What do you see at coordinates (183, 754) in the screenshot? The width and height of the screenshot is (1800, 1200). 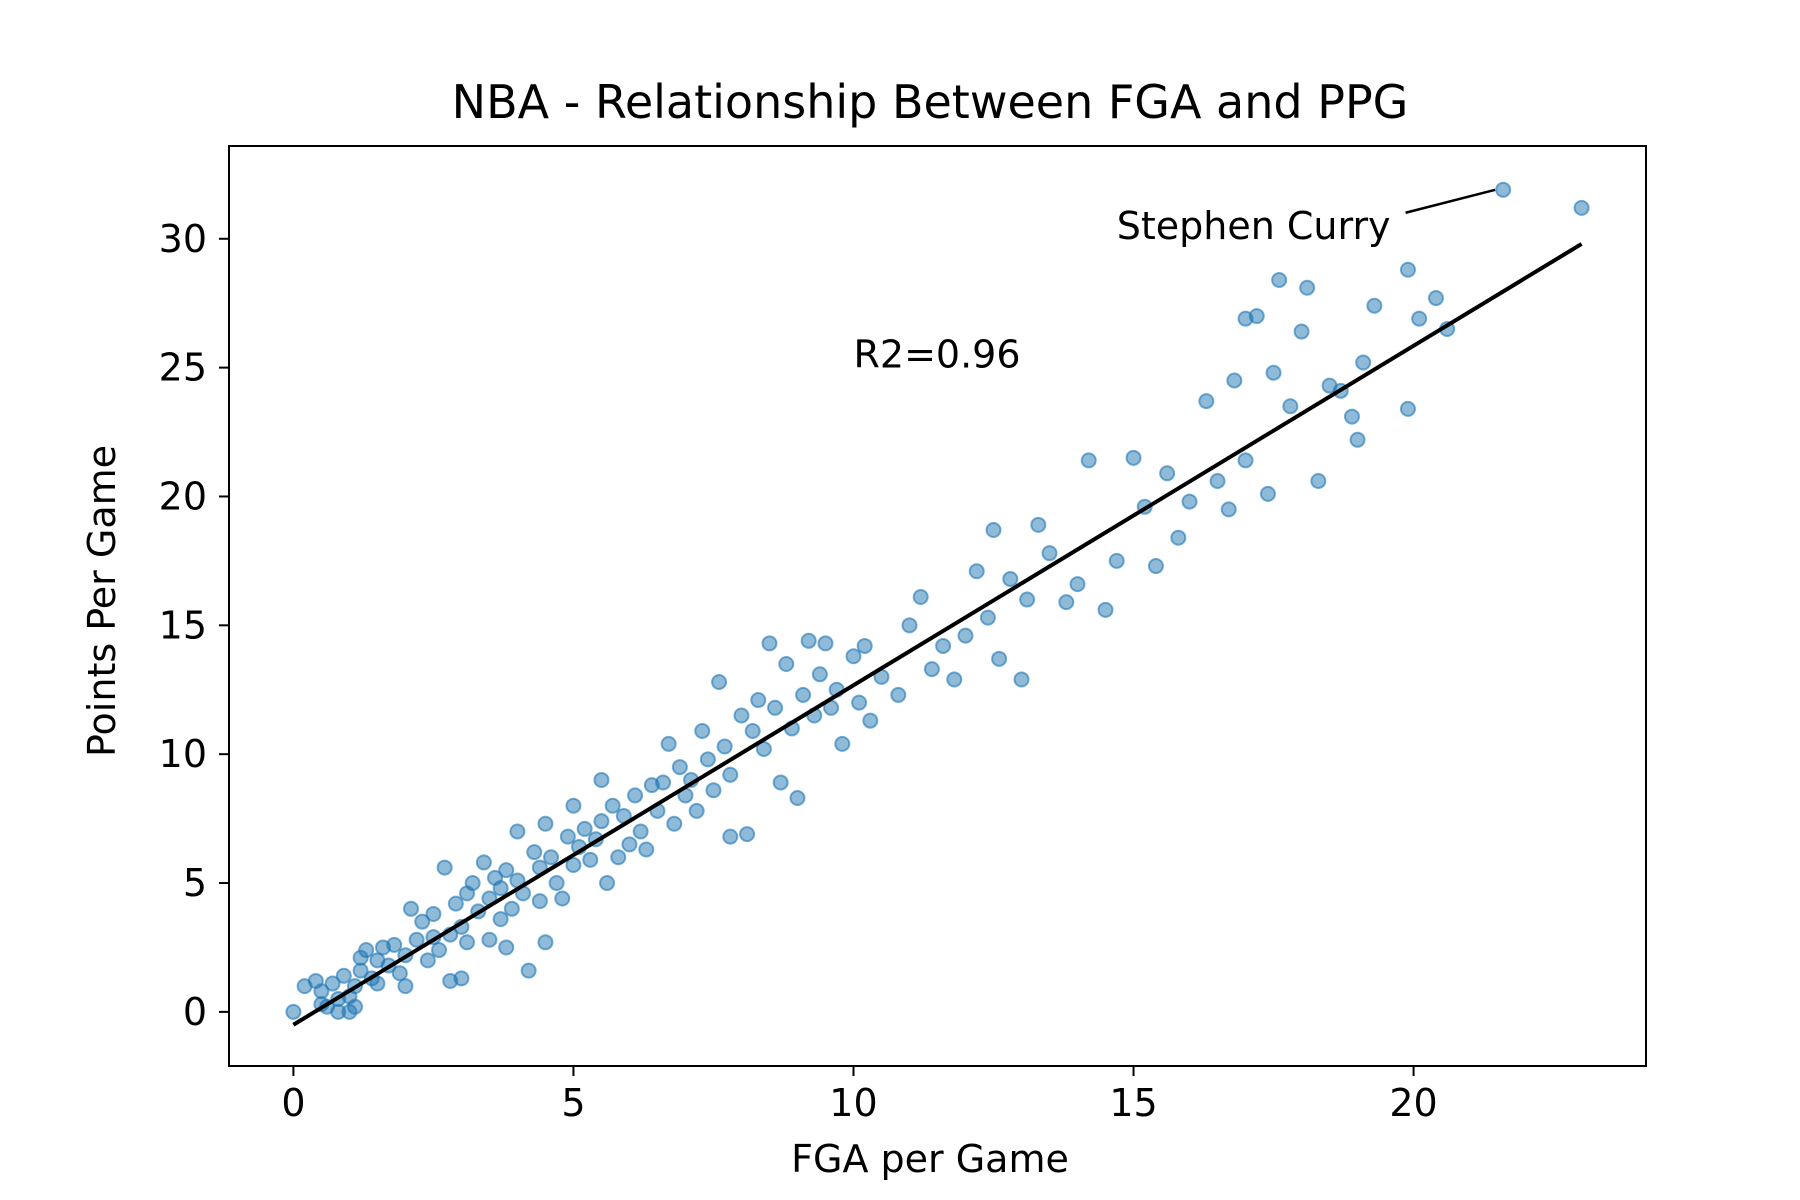 I see `y-tick-label: 10` at bounding box center [183, 754].